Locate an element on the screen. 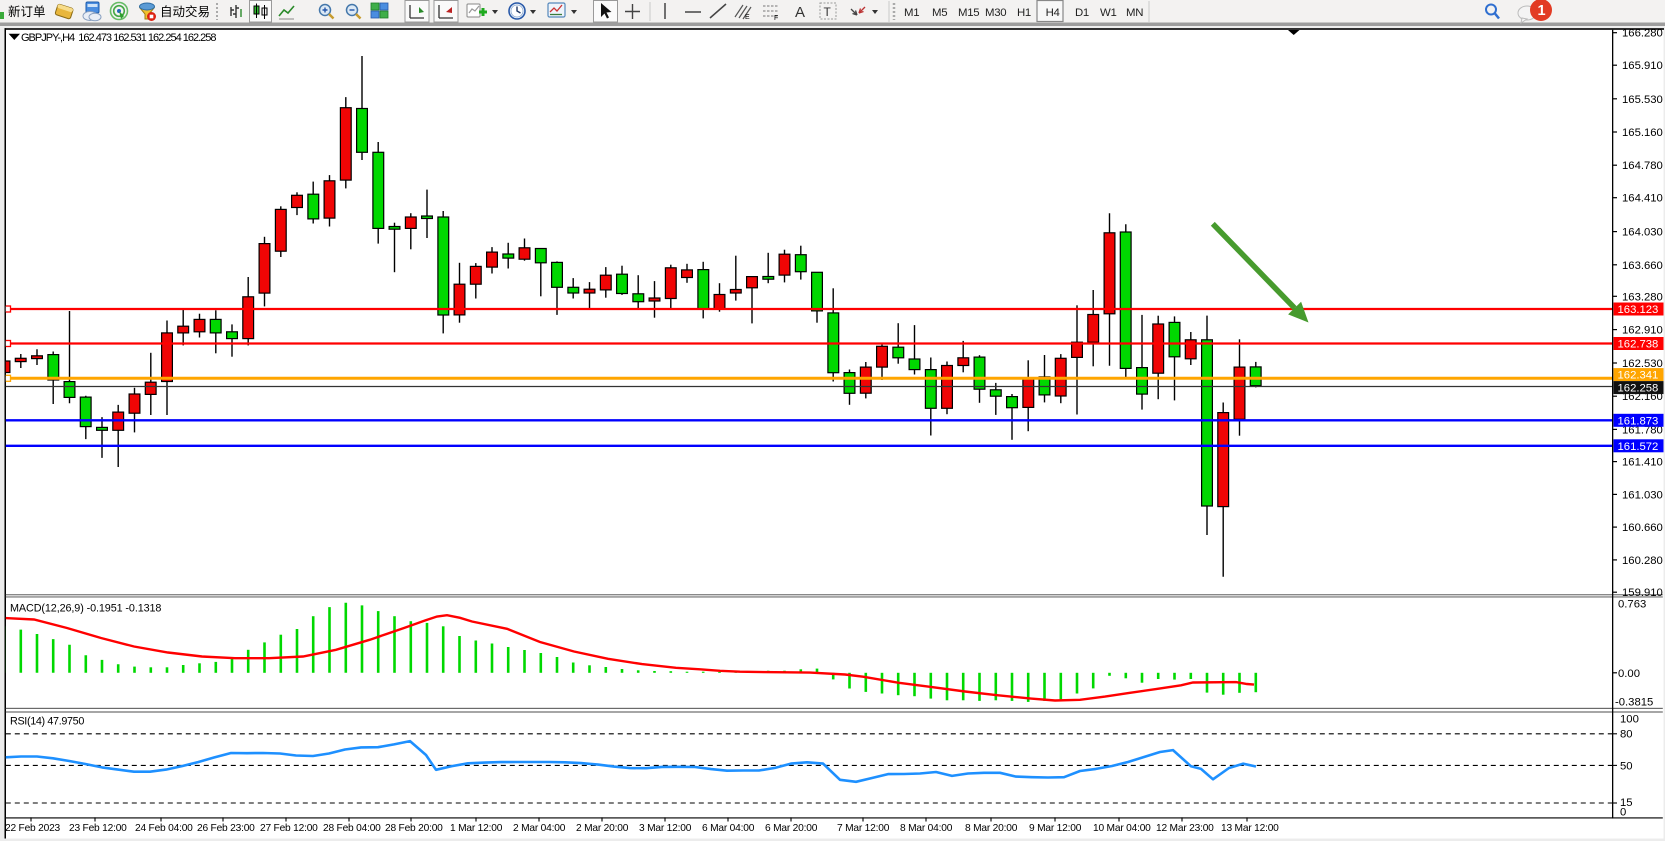 The width and height of the screenshot is (1665, 841). svg-text: 165.530 is located at coordinates (1642, 100).